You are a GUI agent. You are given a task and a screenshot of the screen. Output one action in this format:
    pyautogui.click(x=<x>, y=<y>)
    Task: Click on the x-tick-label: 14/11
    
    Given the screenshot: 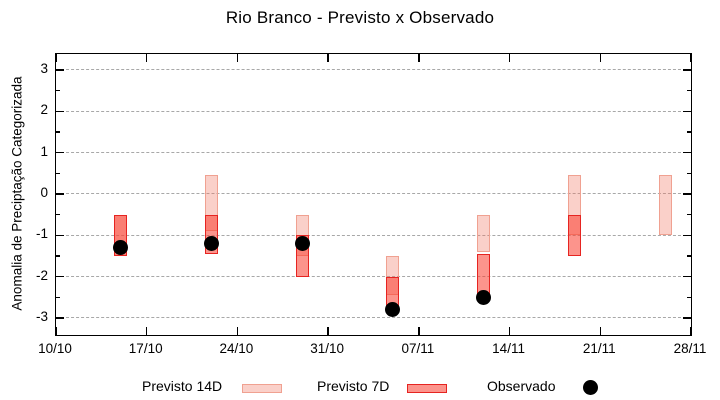 What is the action you would take?
    pyautogui.click(x=508, y=348)
    